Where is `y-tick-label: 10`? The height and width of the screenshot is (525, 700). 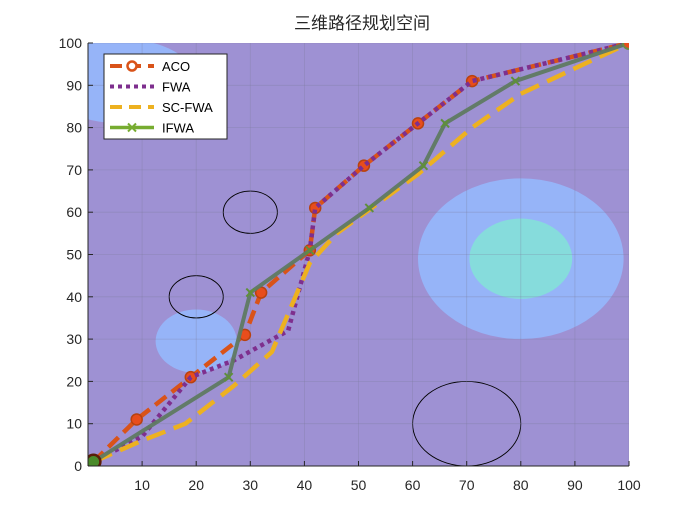 y-tick-label: 10 is located at coordinates (74, 424).